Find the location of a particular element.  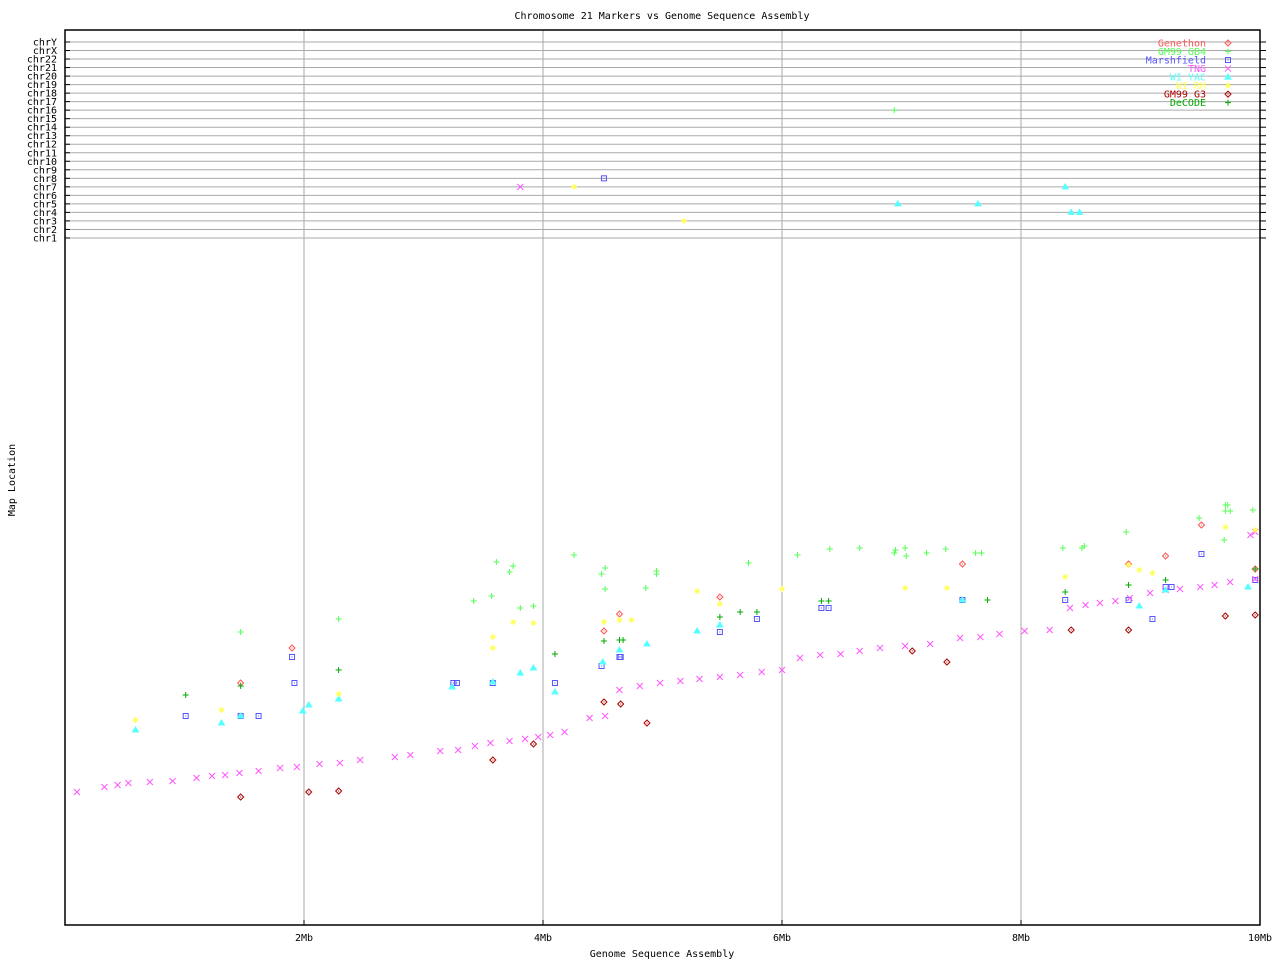

legend-label: WI RH is located at coordinates (1191, 86).